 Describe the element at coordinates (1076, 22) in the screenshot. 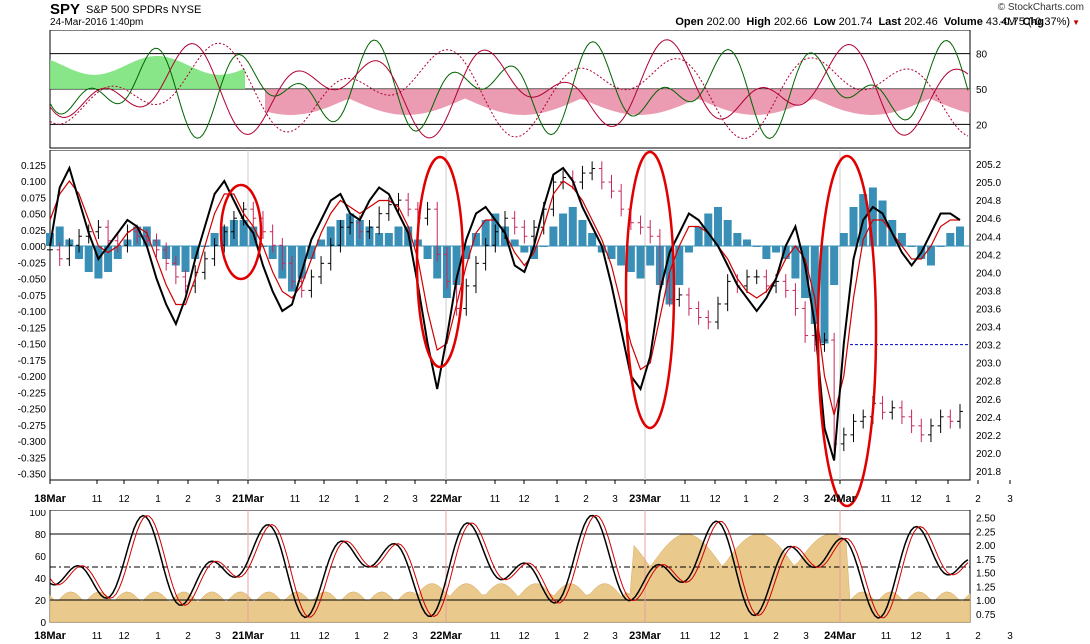

I see `down-triangle-icon: ▼` at that location.